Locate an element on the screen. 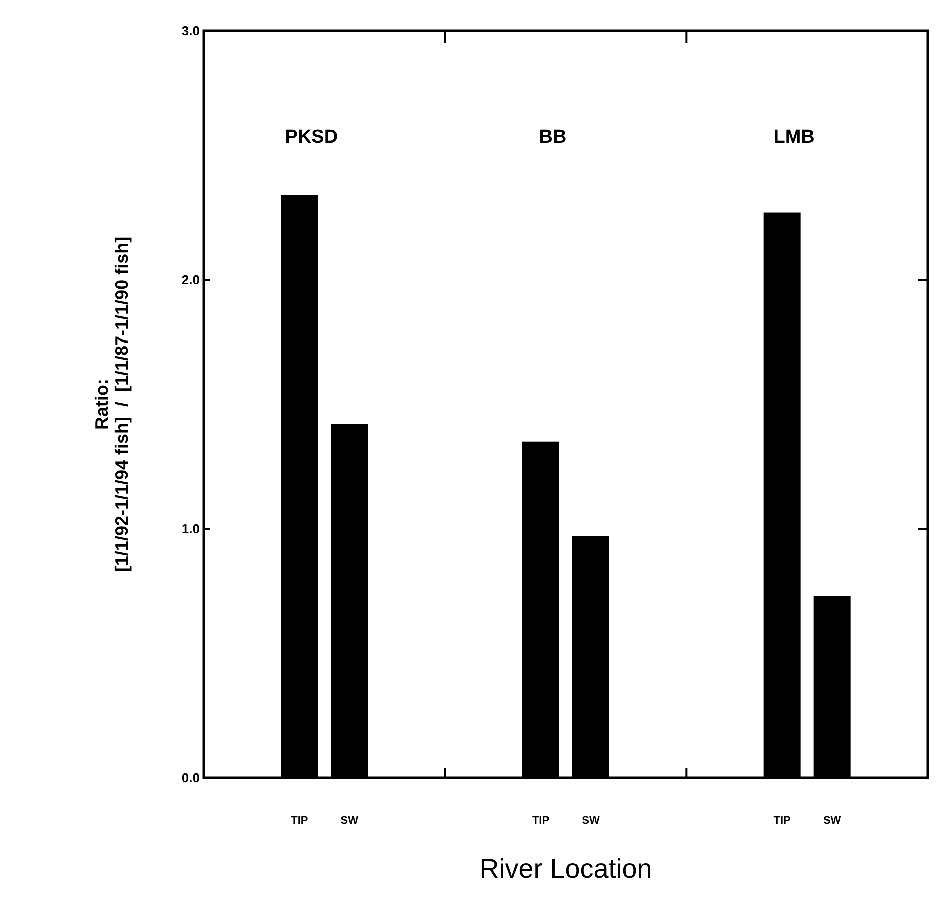  y-tick-label: 1.0 is located at coordinates (191, 529).